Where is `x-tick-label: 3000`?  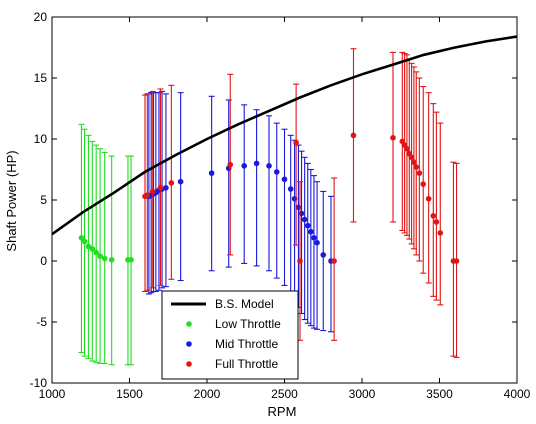 x-tick-label: 3000 is located at coordinates (362, 394).